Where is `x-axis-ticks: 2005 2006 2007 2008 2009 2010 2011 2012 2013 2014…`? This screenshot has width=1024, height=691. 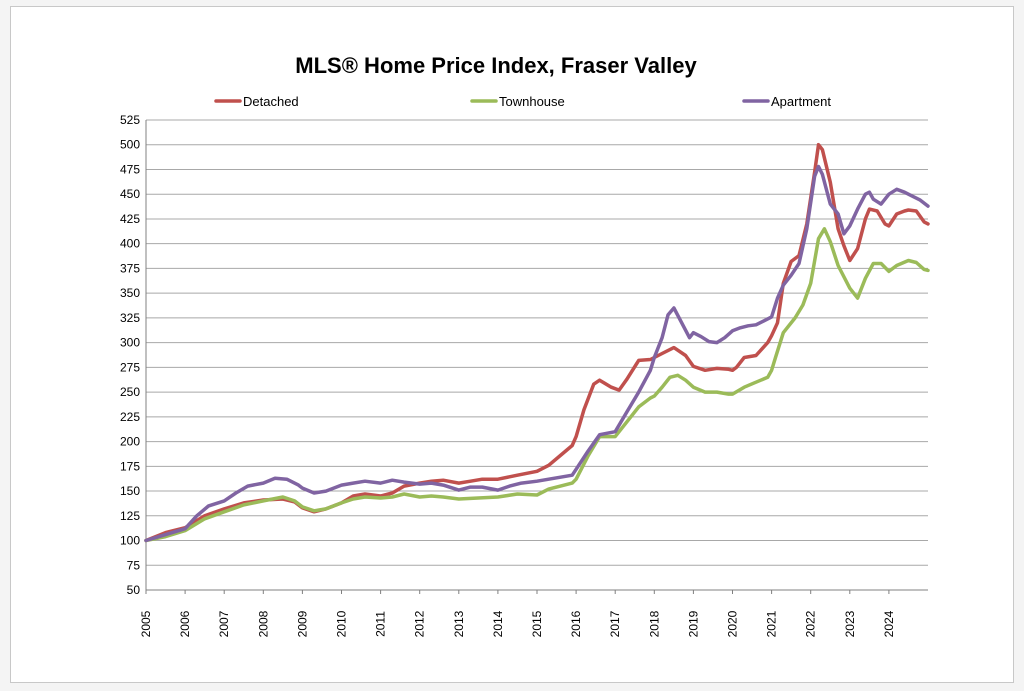
x-axis-ticks: 2005 2006 2007 2008 2009 2010 2011 2012 2013 2014… is located at coordinates (517, 613).